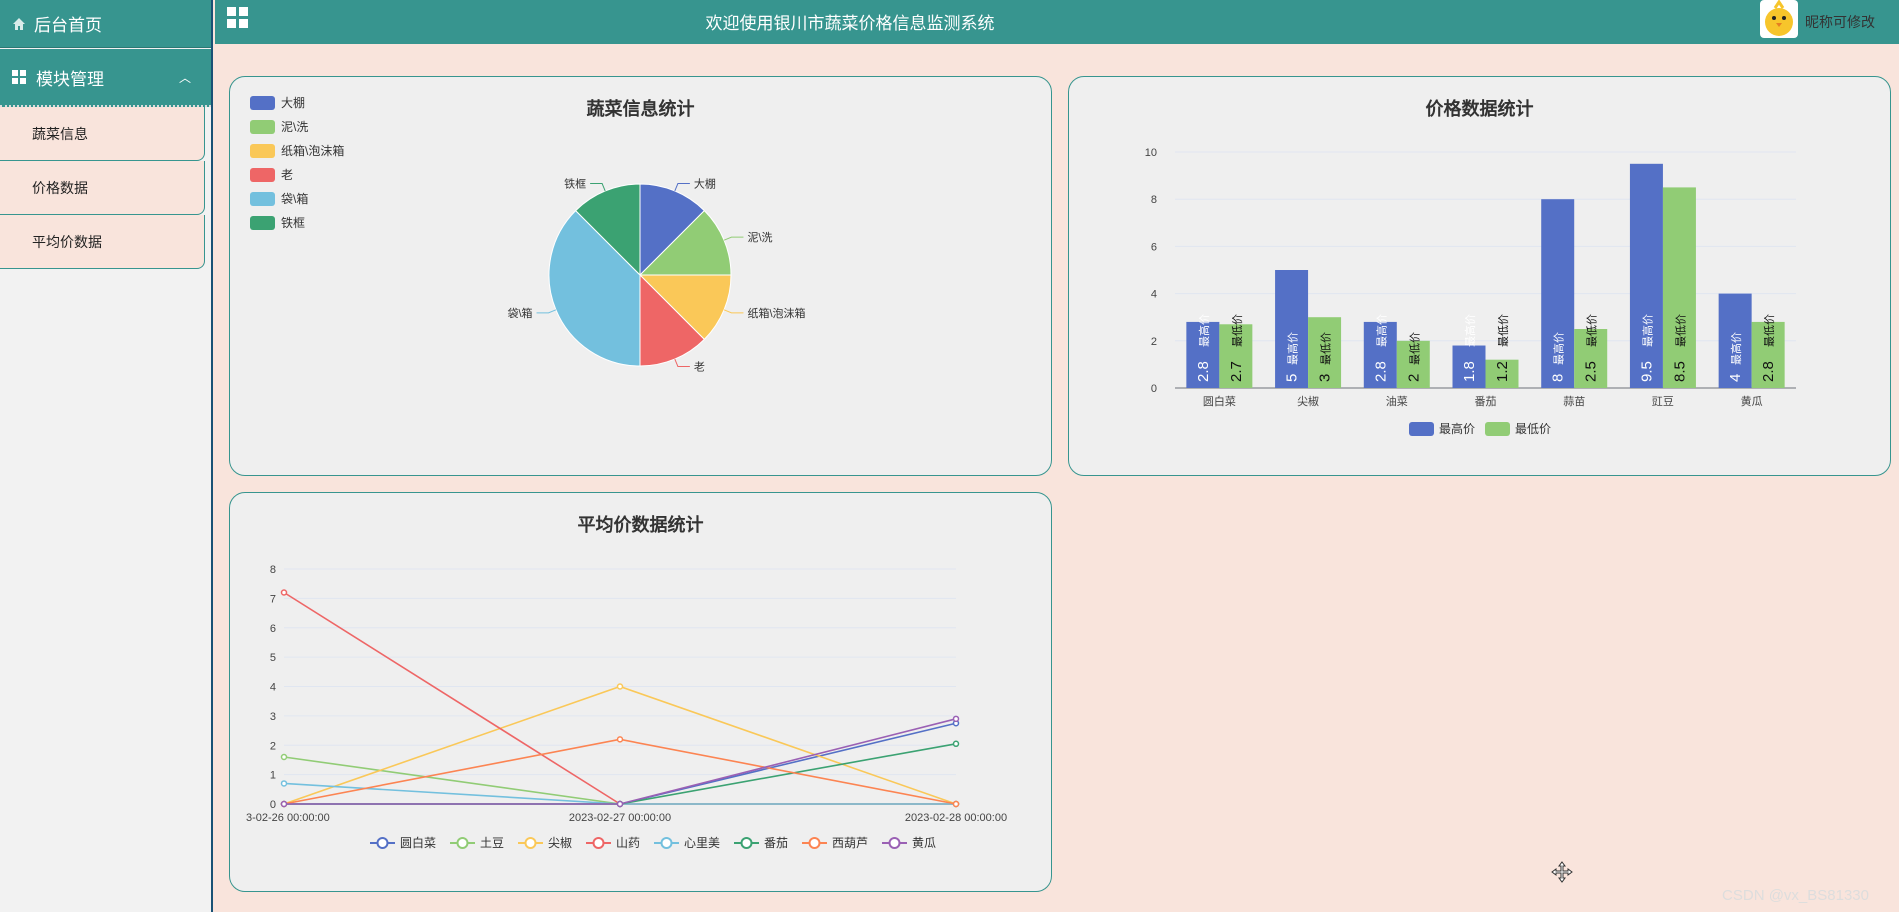 This screenshot has height=912, width=1899. Describe the element at coordinates (702, 843) in the screenshot. I see `line-legend-label: 心里美` at that location.